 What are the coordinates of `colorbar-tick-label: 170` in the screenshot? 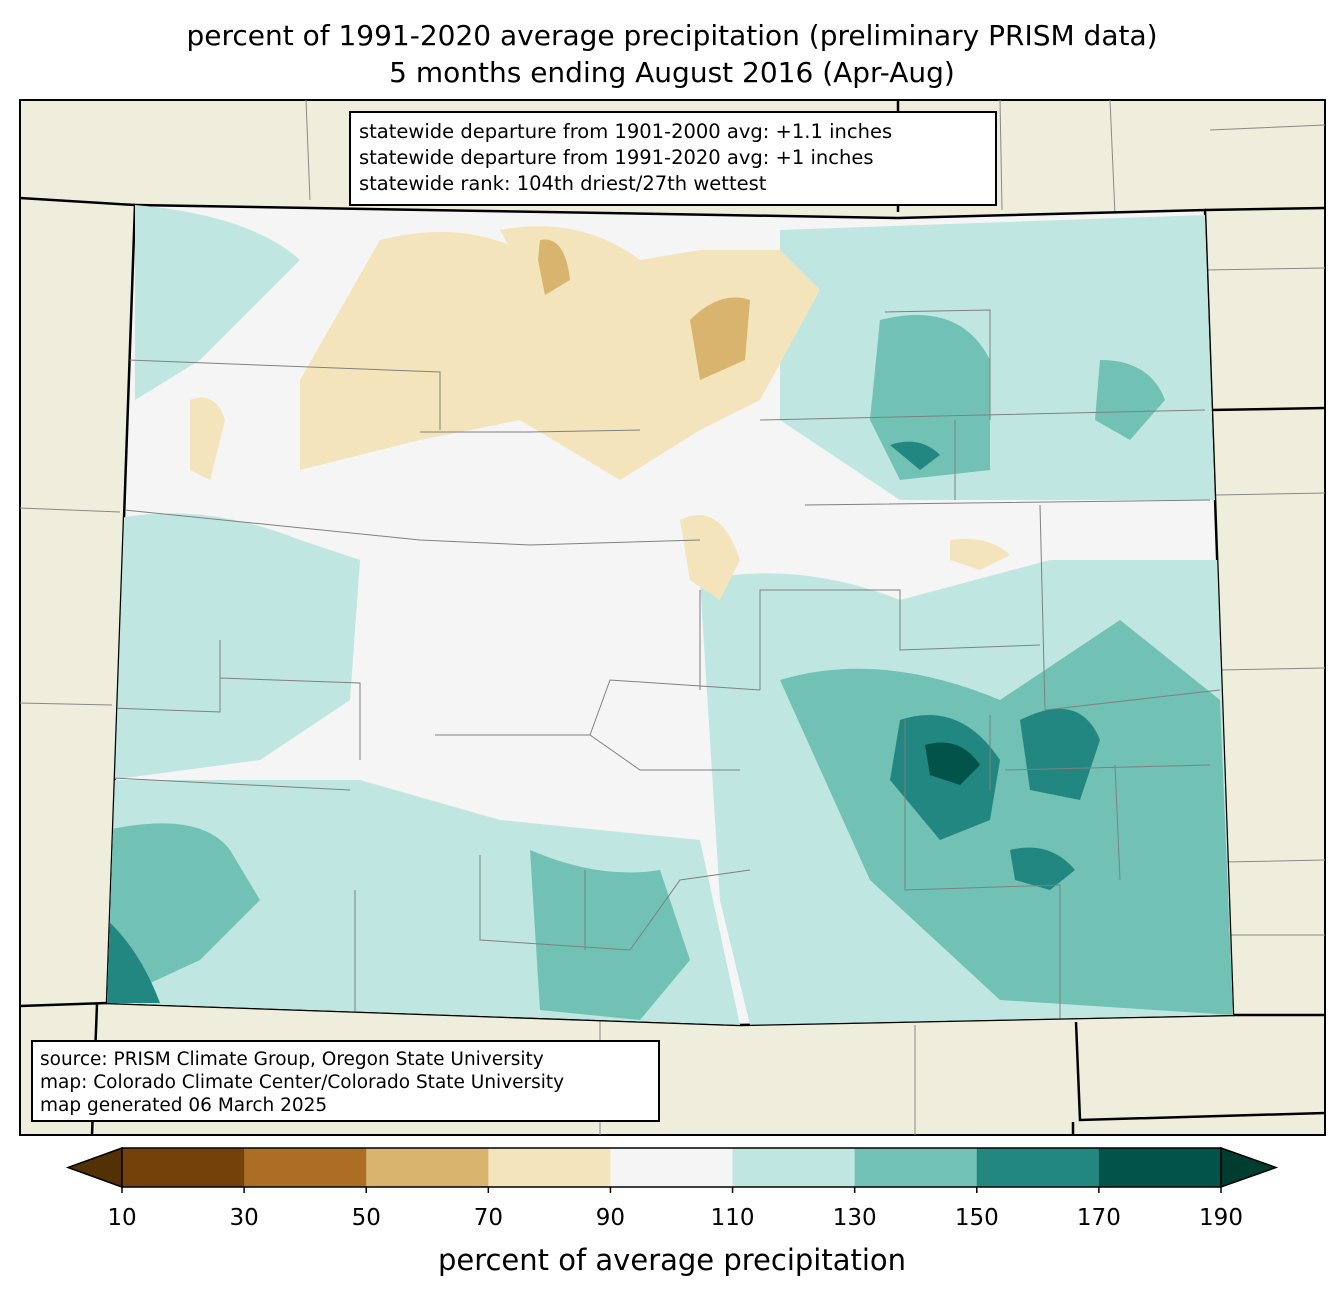 It's located at (1098, 1218).